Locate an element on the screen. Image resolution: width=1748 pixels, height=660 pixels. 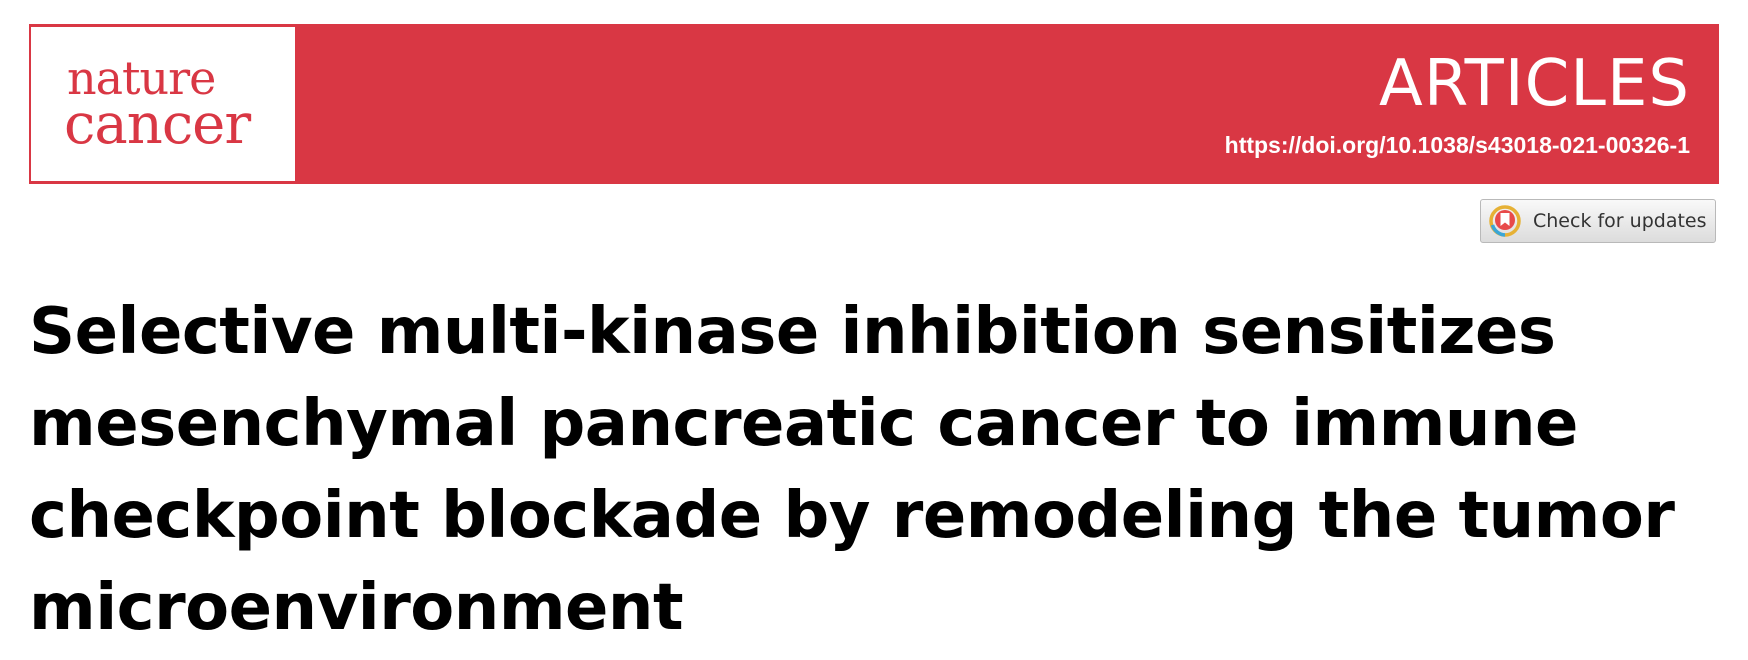
logo-word-cancer: cancer is located at coordinates (157, 124).